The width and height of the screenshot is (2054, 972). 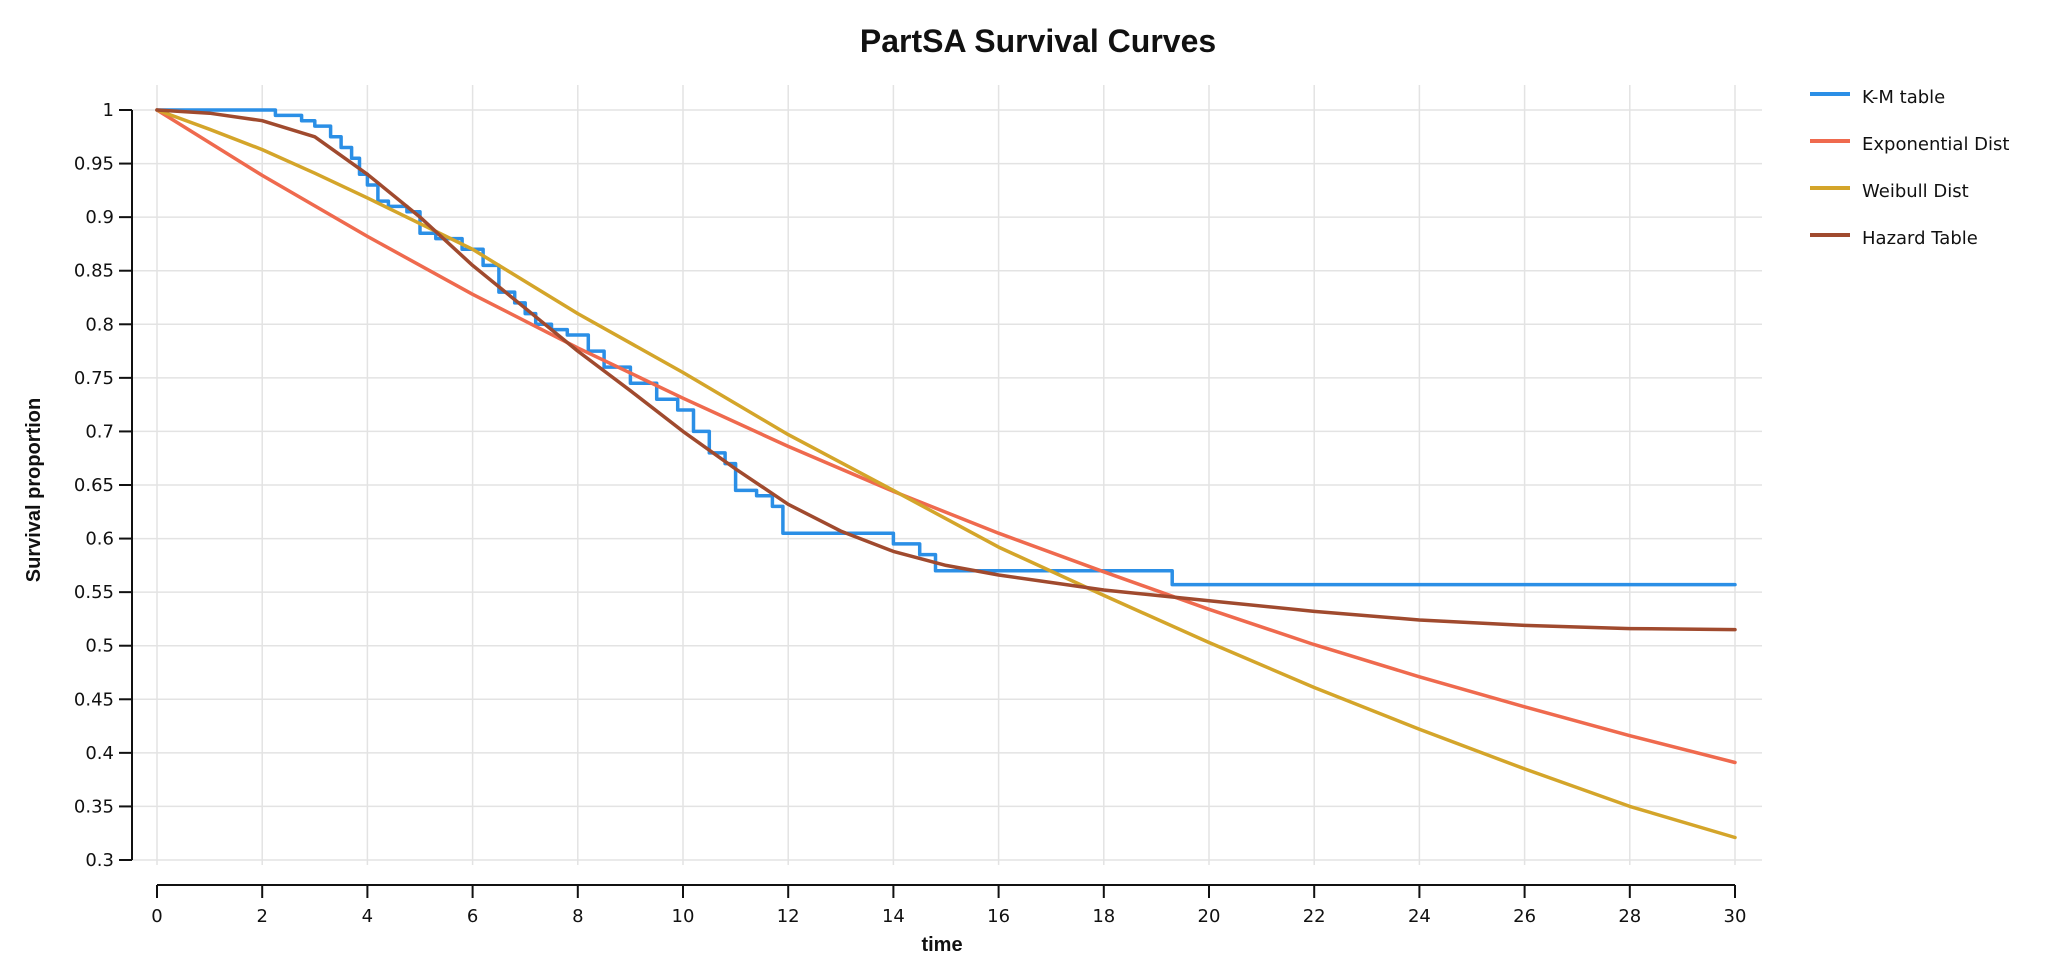 I want to click on legend-label-hazard-table: Hazard Table, so click(x=1920, y=238).